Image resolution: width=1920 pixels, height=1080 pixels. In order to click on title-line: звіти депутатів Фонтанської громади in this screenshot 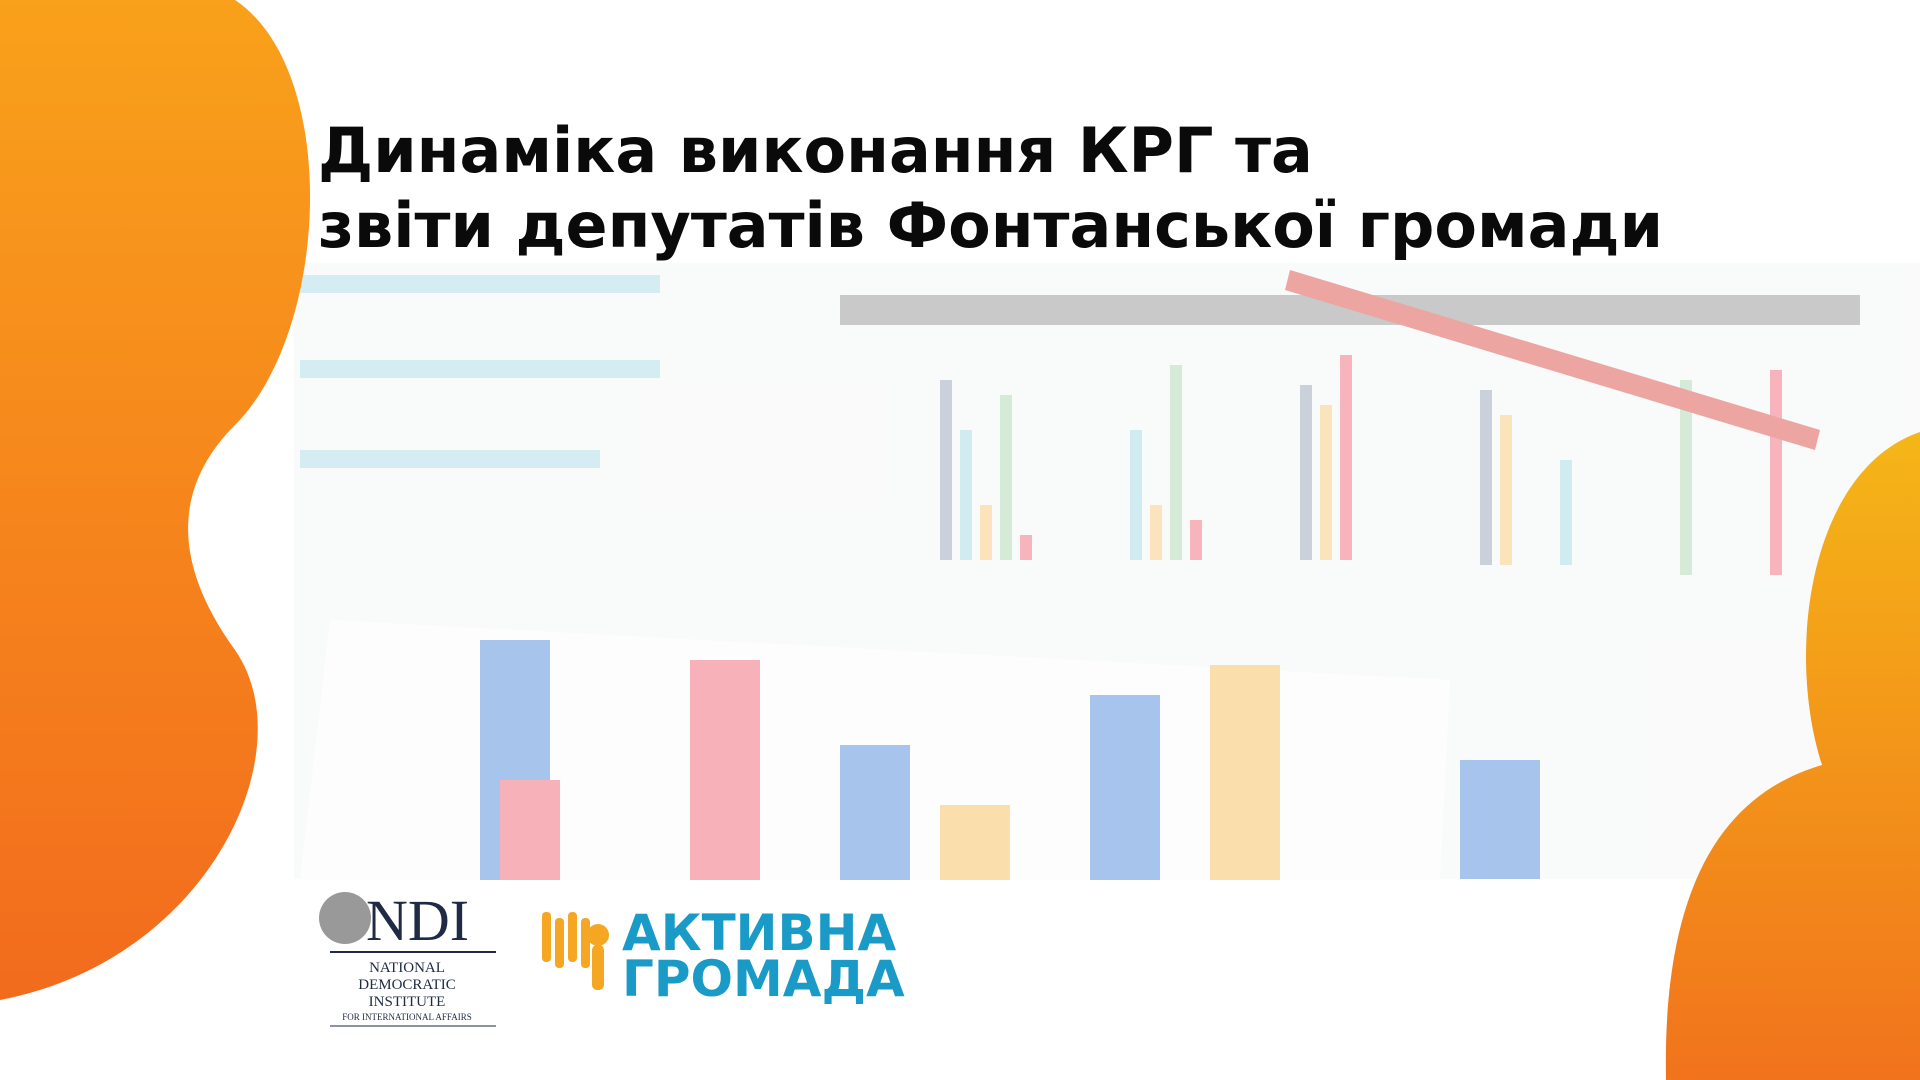, I will do `click(990, 225)`.